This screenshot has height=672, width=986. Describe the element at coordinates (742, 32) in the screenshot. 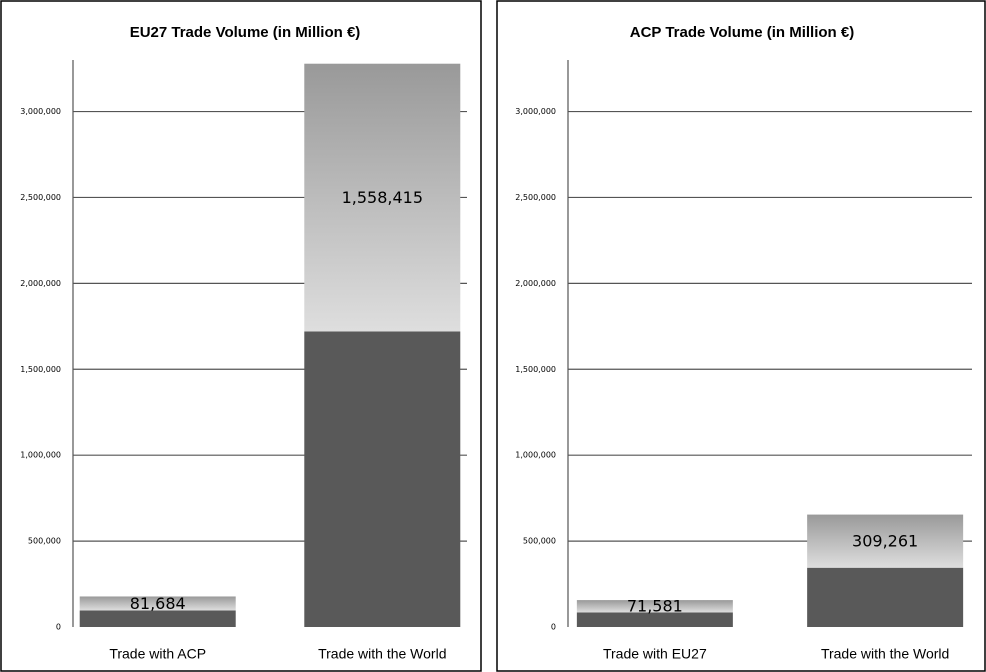

I see `chart-title: ACP Trade Volume (in Million €)` at that location.